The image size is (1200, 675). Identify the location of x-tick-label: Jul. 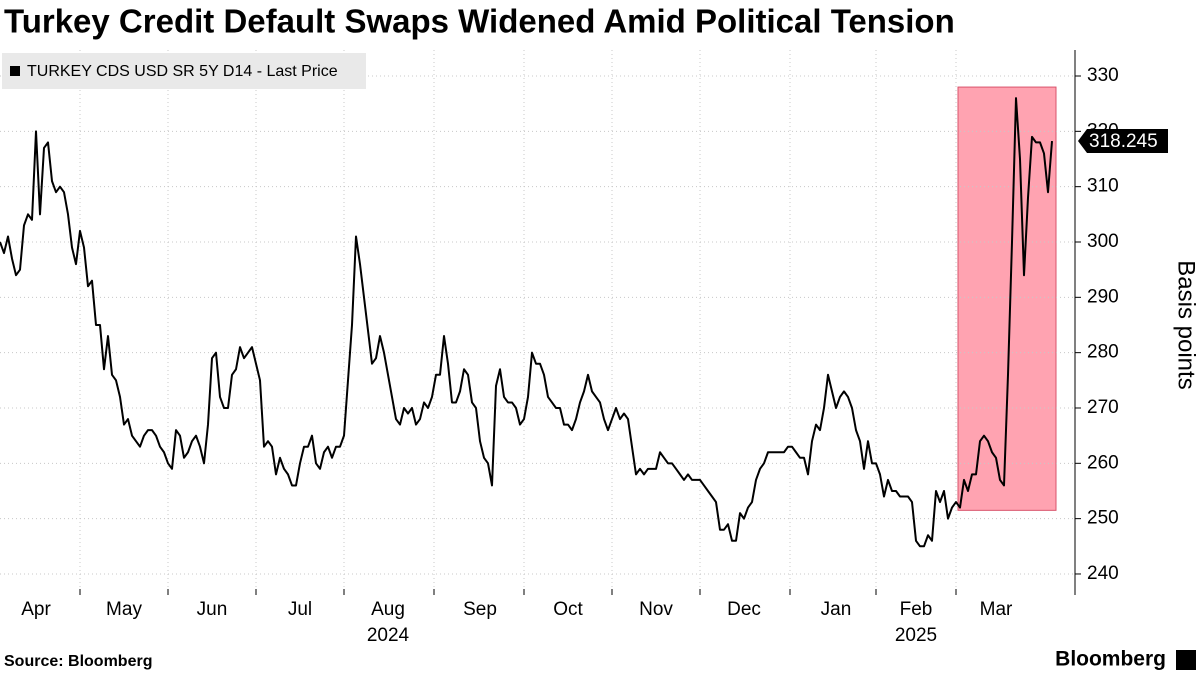
(300, 609).